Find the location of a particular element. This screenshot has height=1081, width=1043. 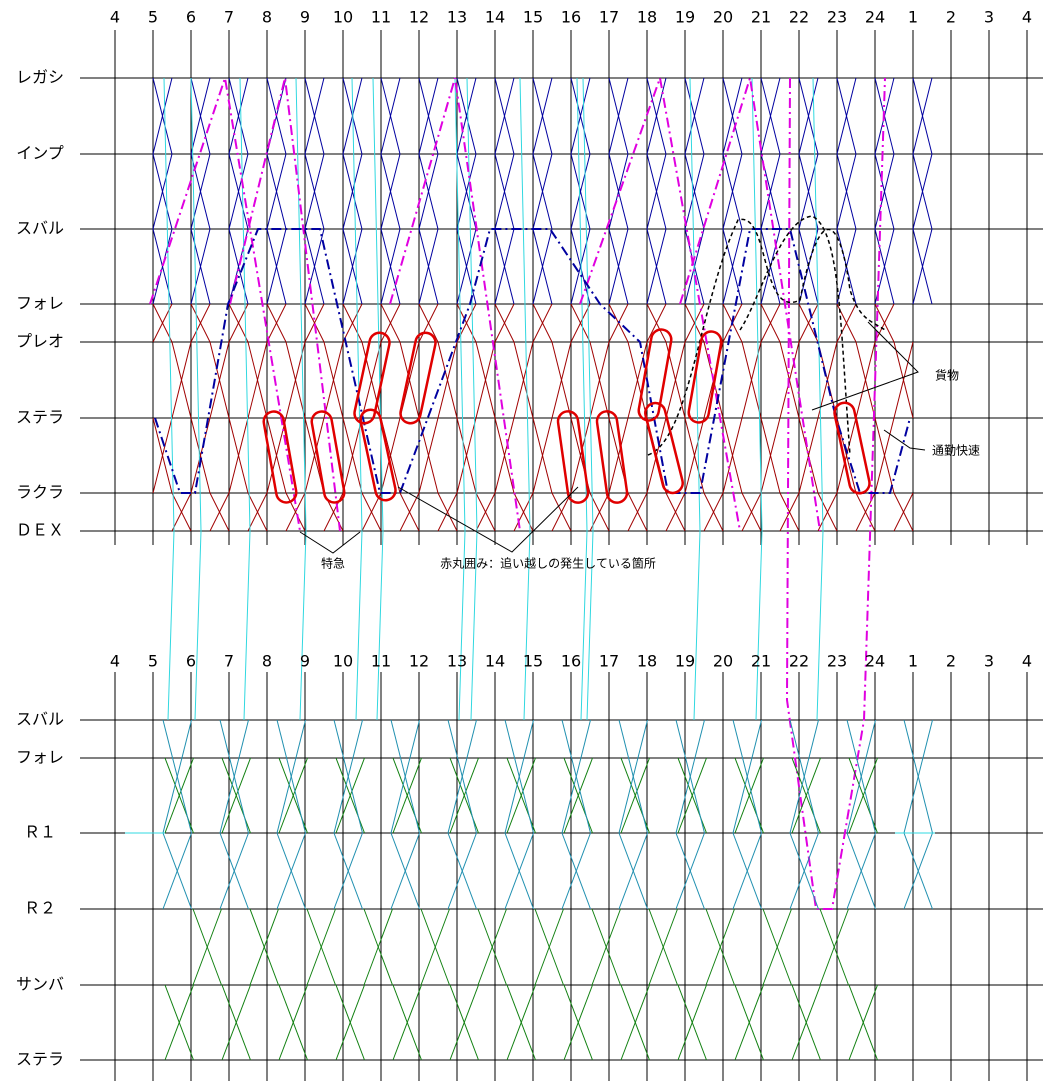

hour-label: 10 is located at coordinates (343, 17).